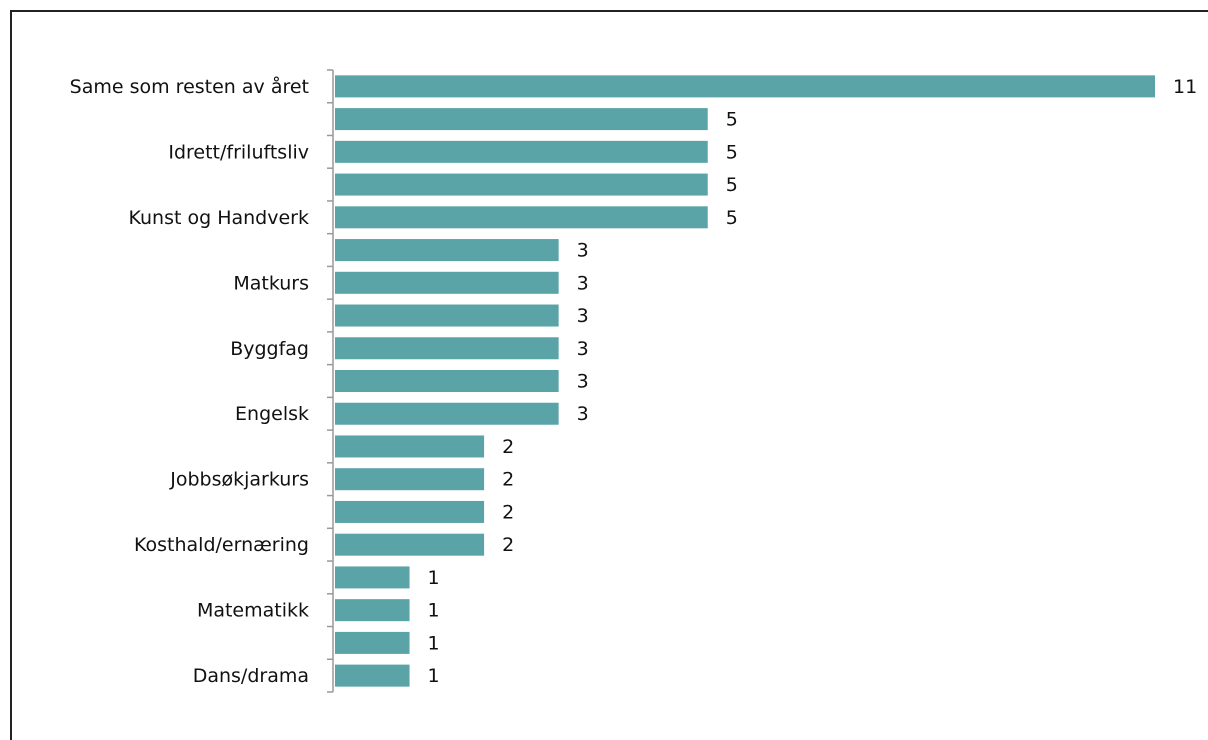  I want to click on y-tick-label: Jobbsøkjarkurs, so click(239, 480).